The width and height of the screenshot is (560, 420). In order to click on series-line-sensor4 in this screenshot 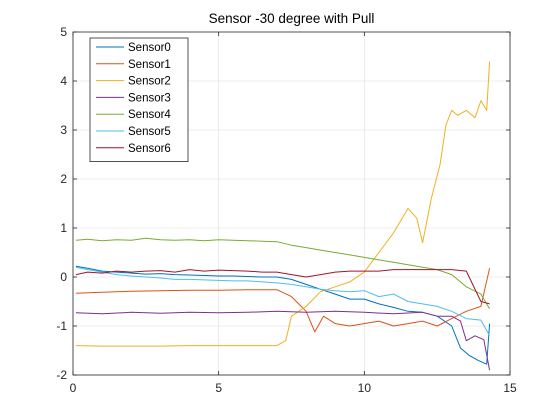, I will do `click(283, 273)`.